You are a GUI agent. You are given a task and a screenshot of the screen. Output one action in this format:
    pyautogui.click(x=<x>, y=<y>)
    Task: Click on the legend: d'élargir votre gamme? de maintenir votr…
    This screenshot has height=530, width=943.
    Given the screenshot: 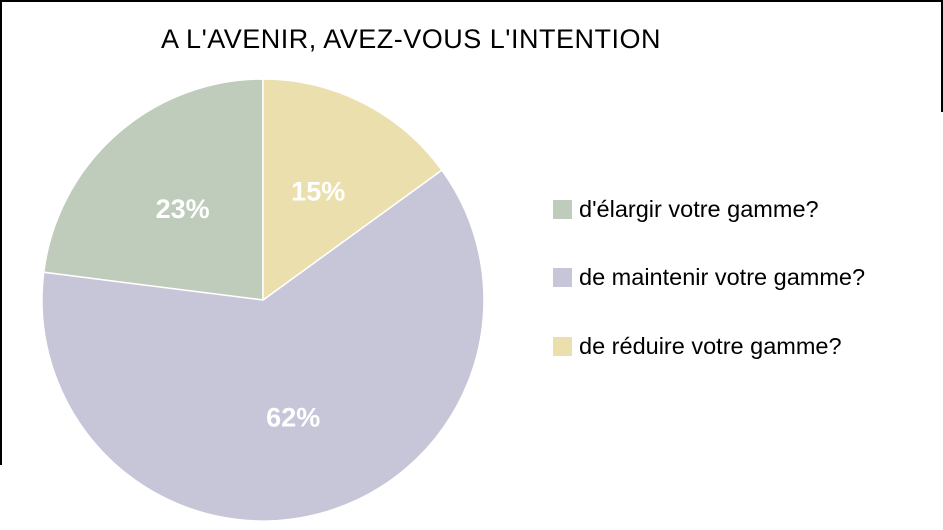 What is the action you would take?
    pyautogui.click(x=709, y=289)
    